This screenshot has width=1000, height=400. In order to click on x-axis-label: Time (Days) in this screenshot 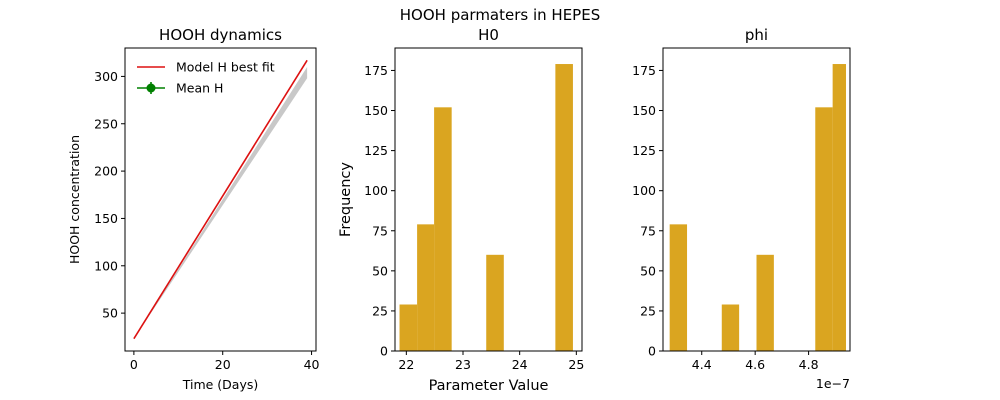, I will do `click(220, 384)`.